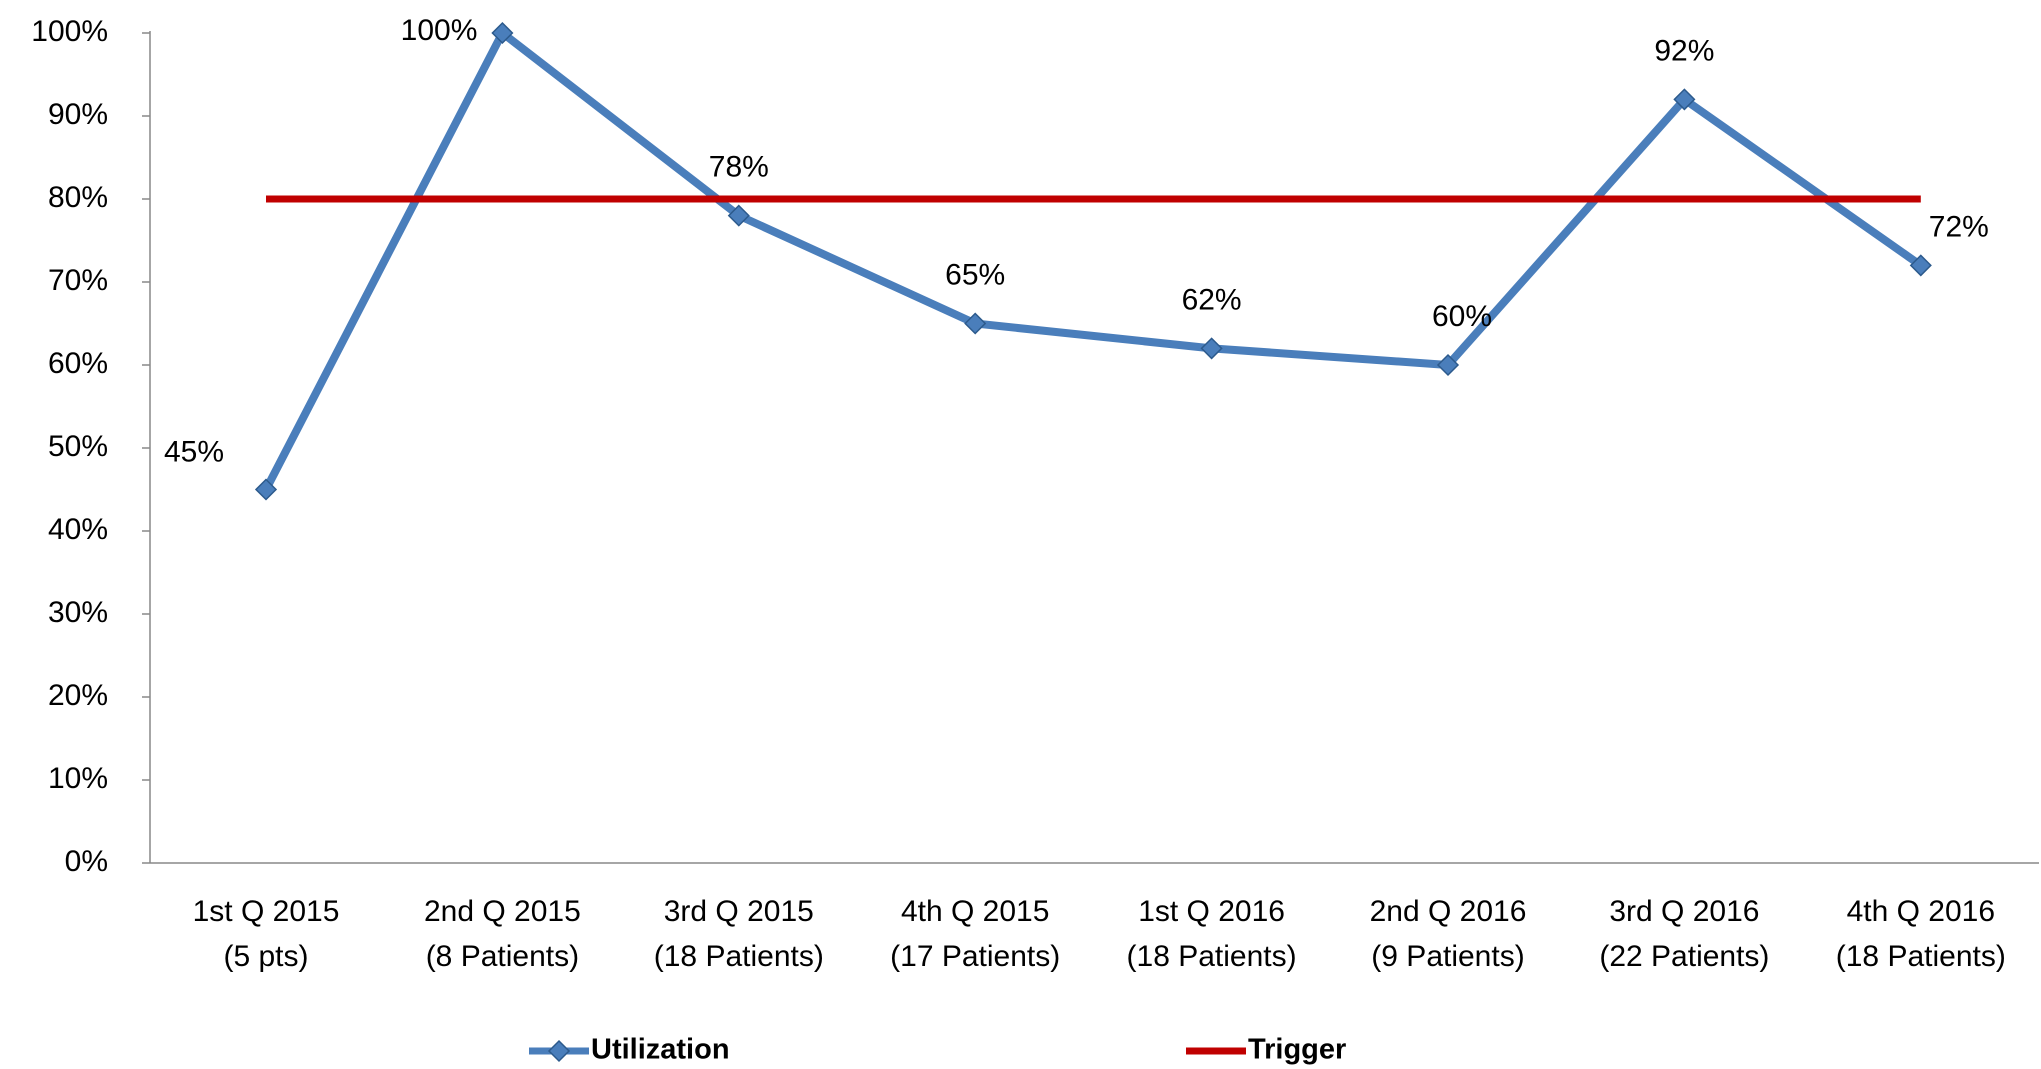 The width and height of the screenshot is (2041, 1069). Describe the element at coordinates (439, 30) in the screenshot. I see `data-label: 100%` at that location.